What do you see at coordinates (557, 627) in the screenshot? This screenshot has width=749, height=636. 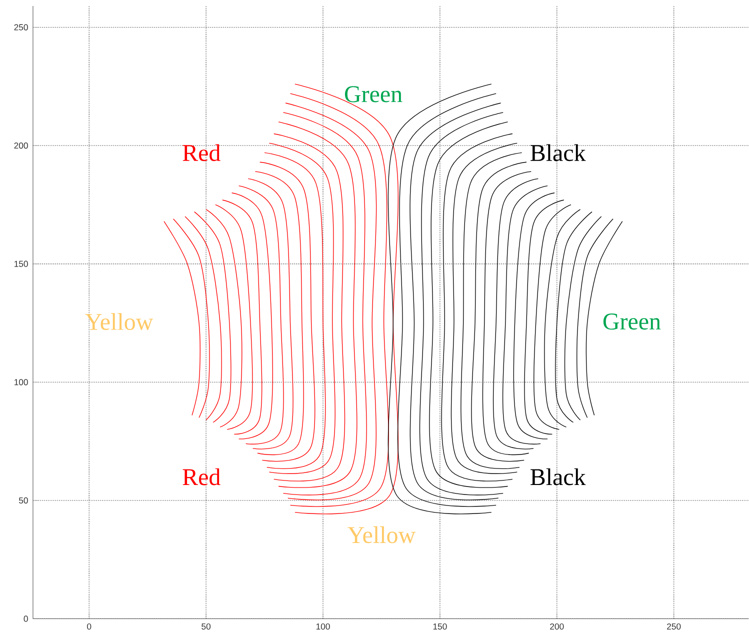 I see `x-tick-label: 200` at bounding box center [557, 627].